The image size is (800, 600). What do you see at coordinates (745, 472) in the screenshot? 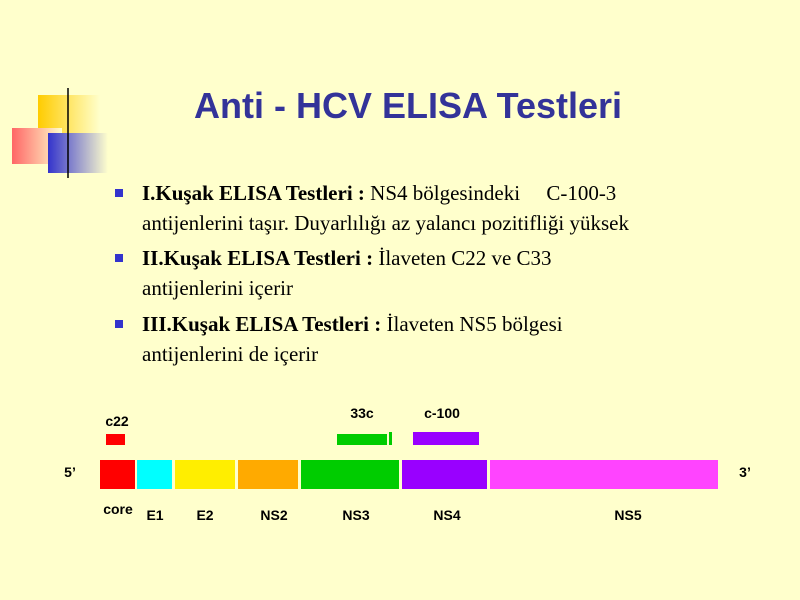
I see `end-label: 3’` at bounding box center [745, 472].